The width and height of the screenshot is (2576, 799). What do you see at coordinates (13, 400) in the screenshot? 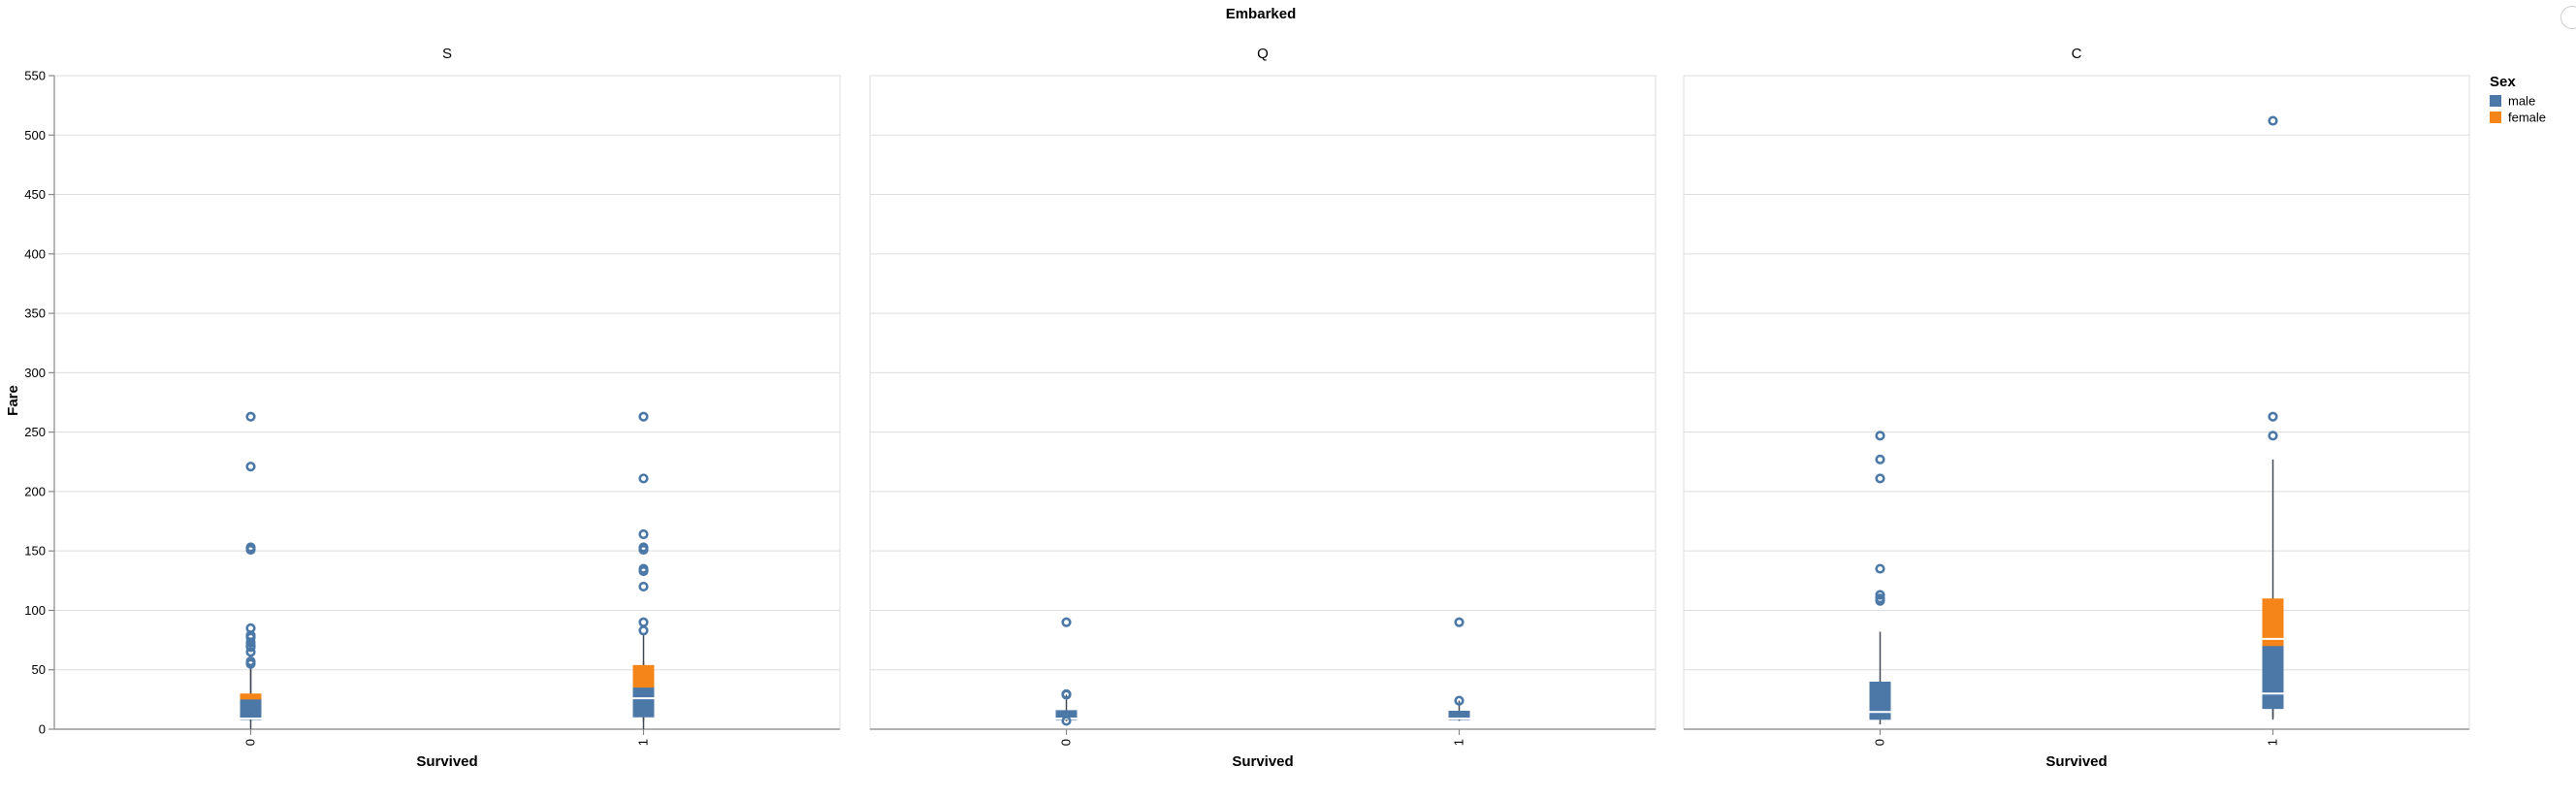
I see `y-axis-title: Fare` at bounding box center [13, 400].